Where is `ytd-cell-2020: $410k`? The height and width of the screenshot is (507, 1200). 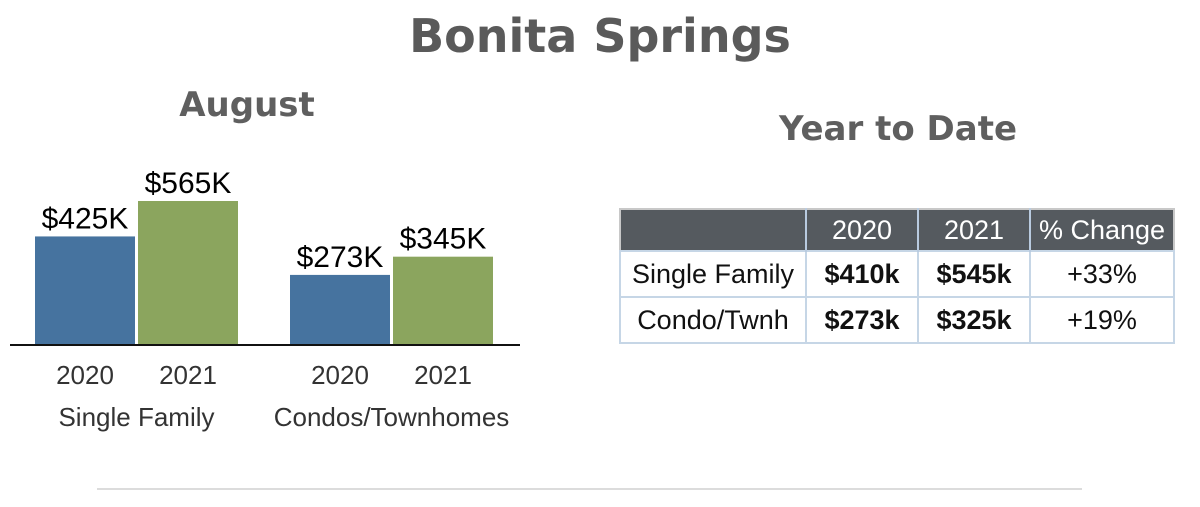
ytd-cell-2020: $410k is located at coordinates (862, 274).